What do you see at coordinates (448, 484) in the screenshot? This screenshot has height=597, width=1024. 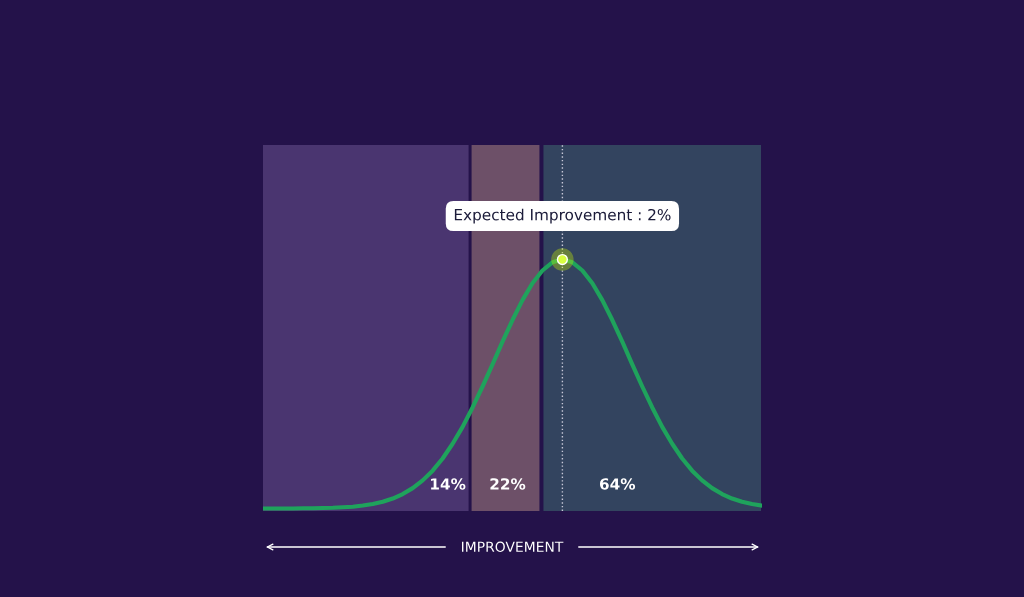 I see `annotation: 14%` at bounding box center [448, 484].